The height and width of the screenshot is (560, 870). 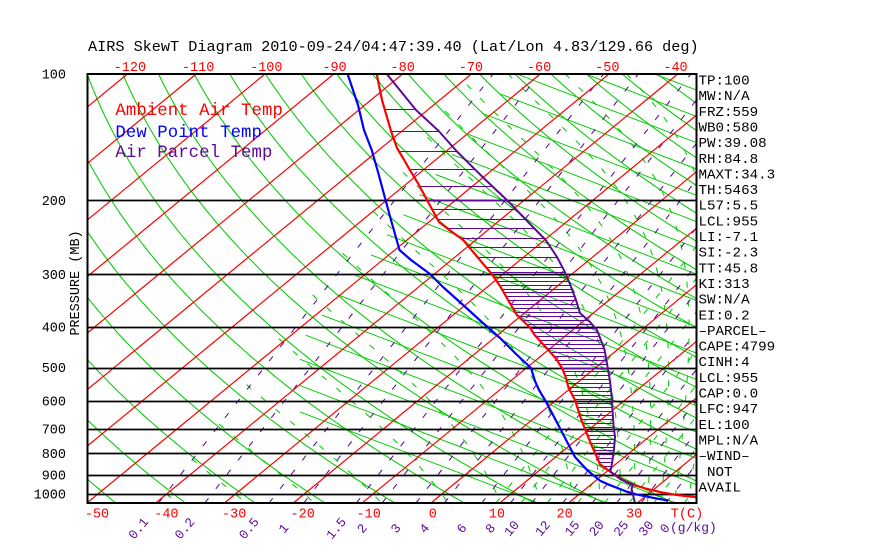 What do you see at coordinates (54, 455) in the screenshot?
I see `svg-text: 800` at bounding box center [54, 455].